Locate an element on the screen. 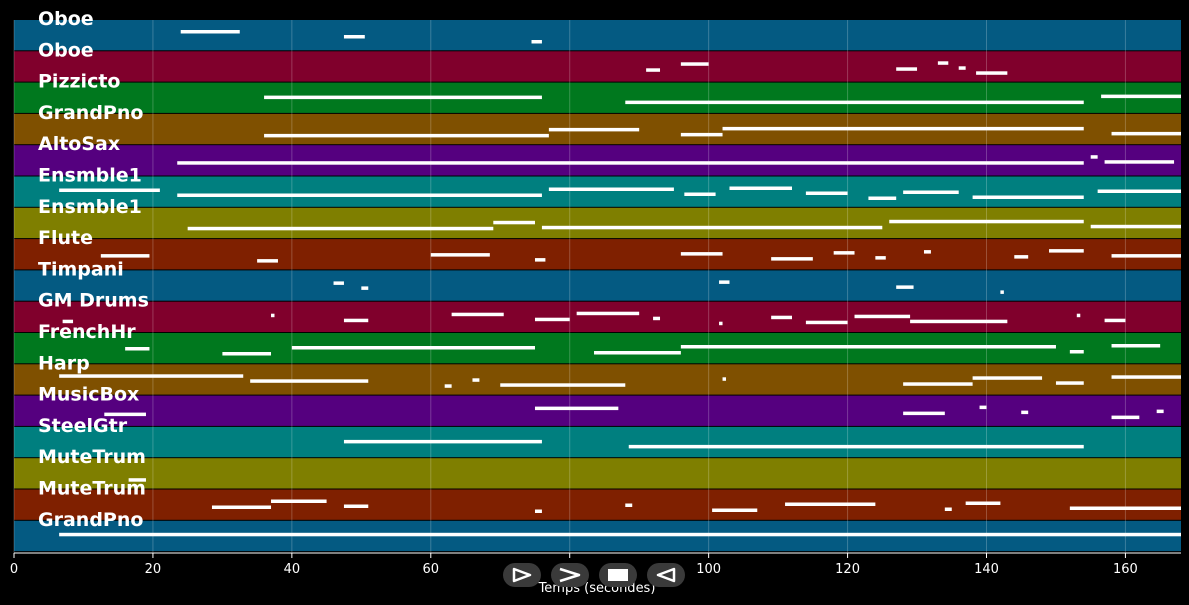 The height and width of the screenshot is (605, 1189). x-tick-label: 140 is located at coordinates (986, 569).